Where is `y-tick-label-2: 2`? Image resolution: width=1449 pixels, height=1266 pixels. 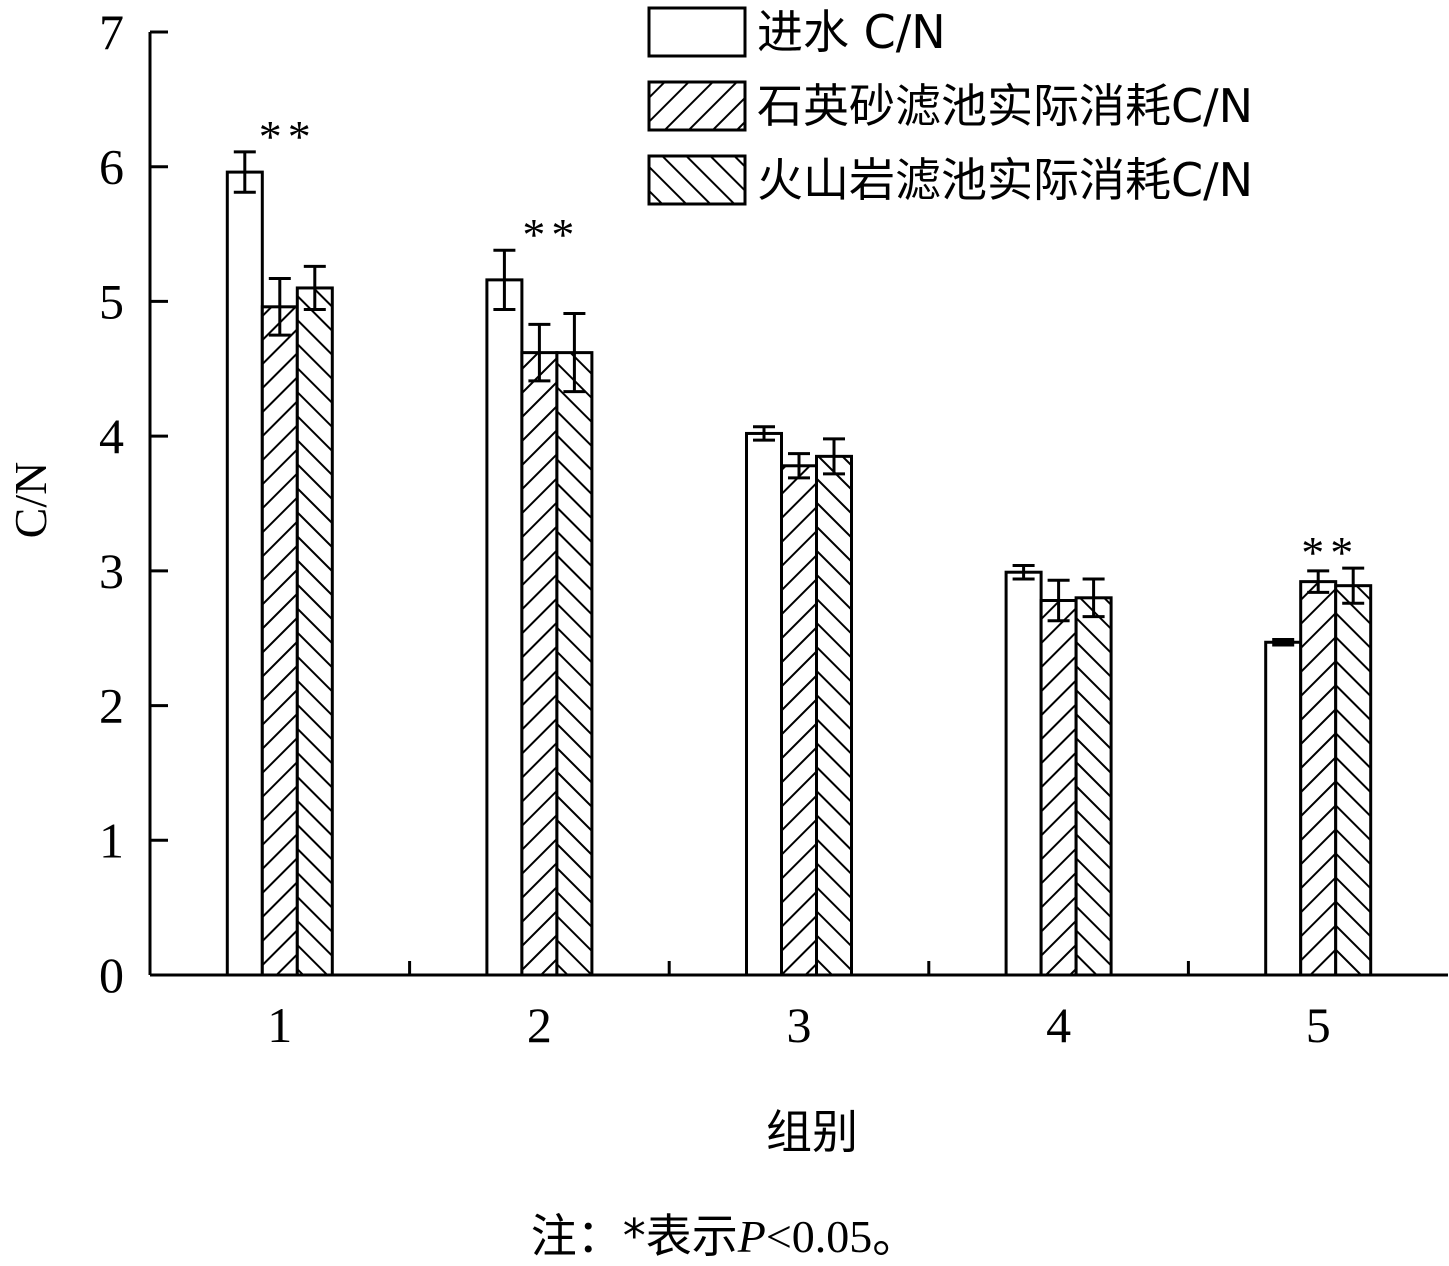 y-tick-label-2: 2 is located at coordinates (111, 706).